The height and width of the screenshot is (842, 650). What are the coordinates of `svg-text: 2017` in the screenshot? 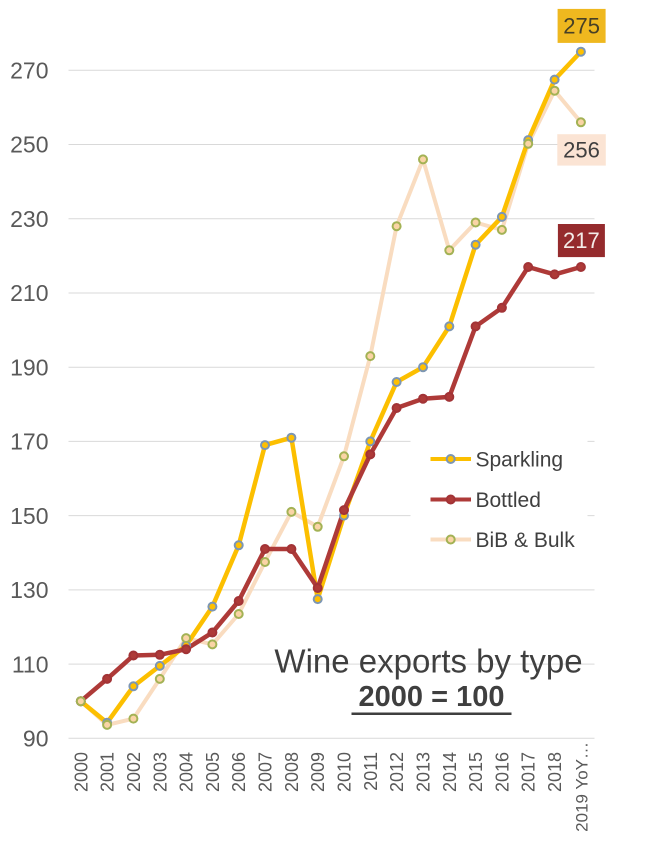 It's located at (529, 772).